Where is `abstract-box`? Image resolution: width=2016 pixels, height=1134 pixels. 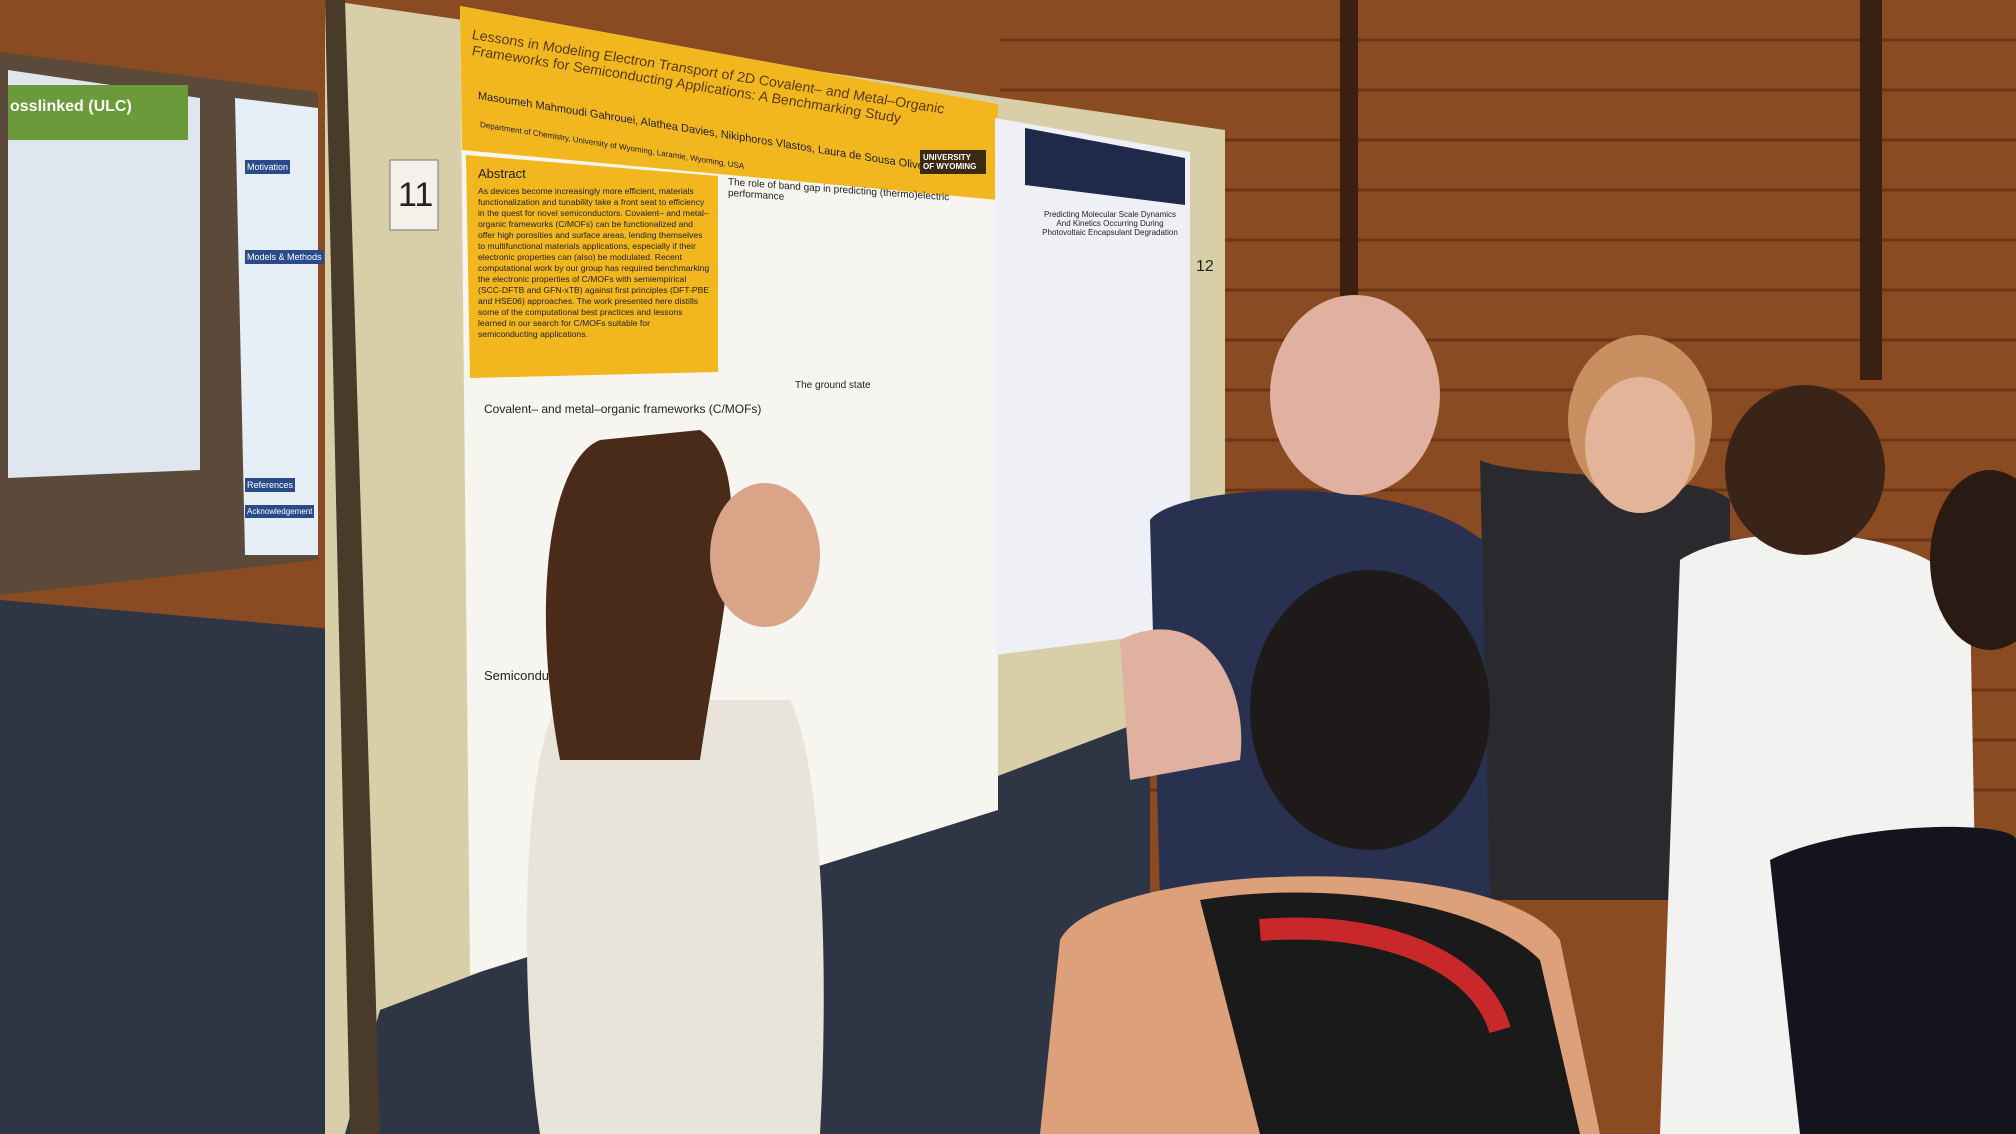
abstract-box is located at coordinates (592, 266).